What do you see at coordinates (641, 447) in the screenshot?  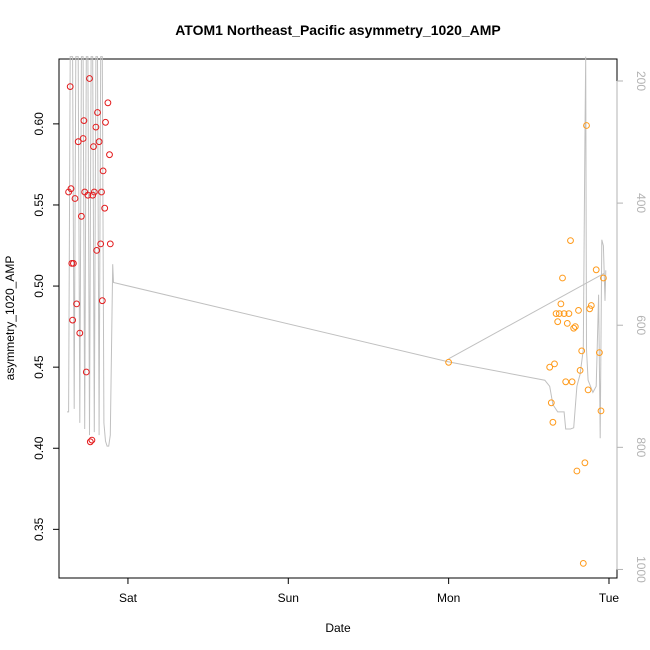 I see `y2-tick-label: 800` at bounding box center [641, 447].